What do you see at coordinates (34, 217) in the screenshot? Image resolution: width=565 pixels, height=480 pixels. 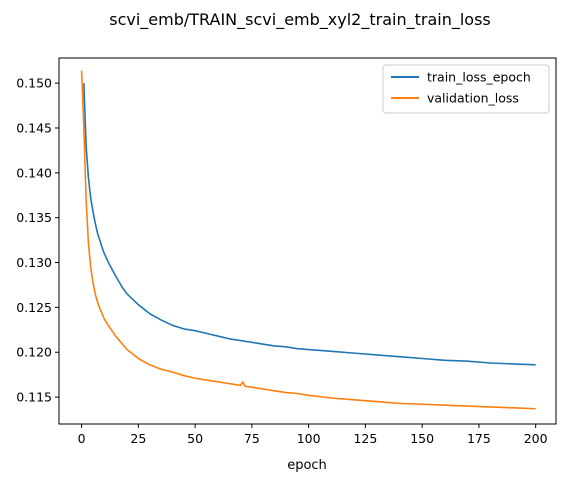 I see `y-tick-label: 0.135` at bounding box center [34, 217].